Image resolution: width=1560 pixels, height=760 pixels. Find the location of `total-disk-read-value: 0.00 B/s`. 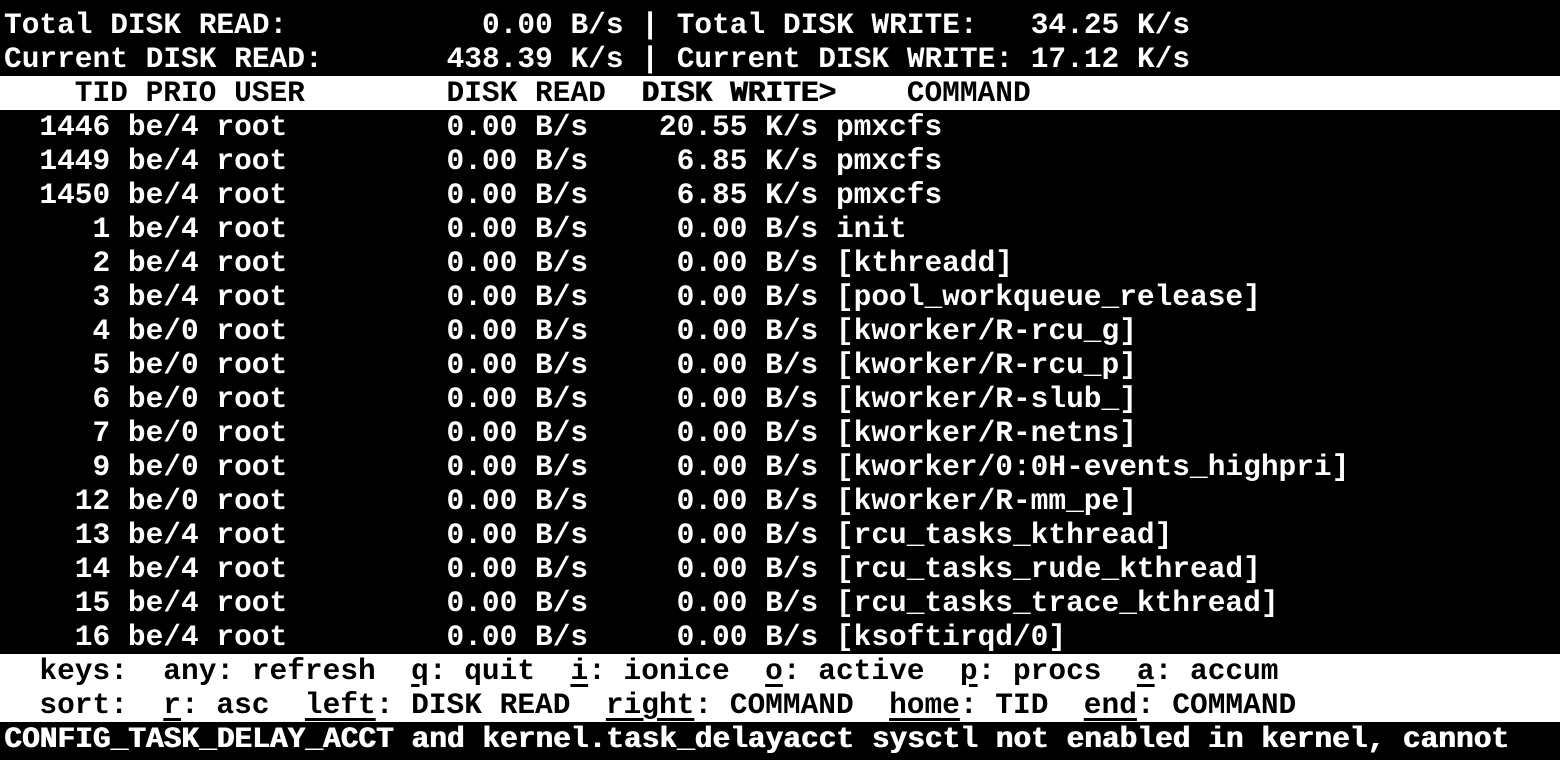

total-disk-read-value: 0.00 B/s is located at coordinates (552, 25).